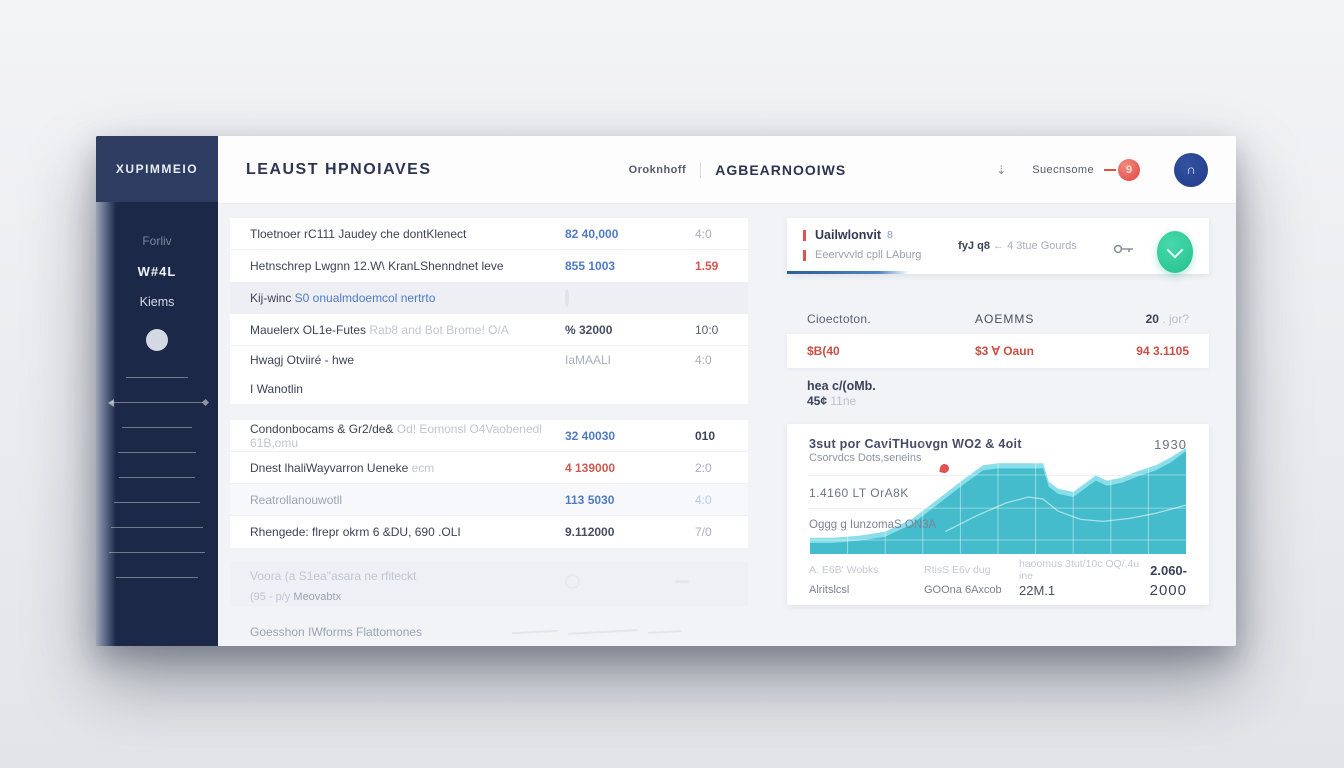  What do you see at coordinates (272, 597) in the screenshot?
I see `row-subtext: (95 - p/y` at bounding box center [272, 597].